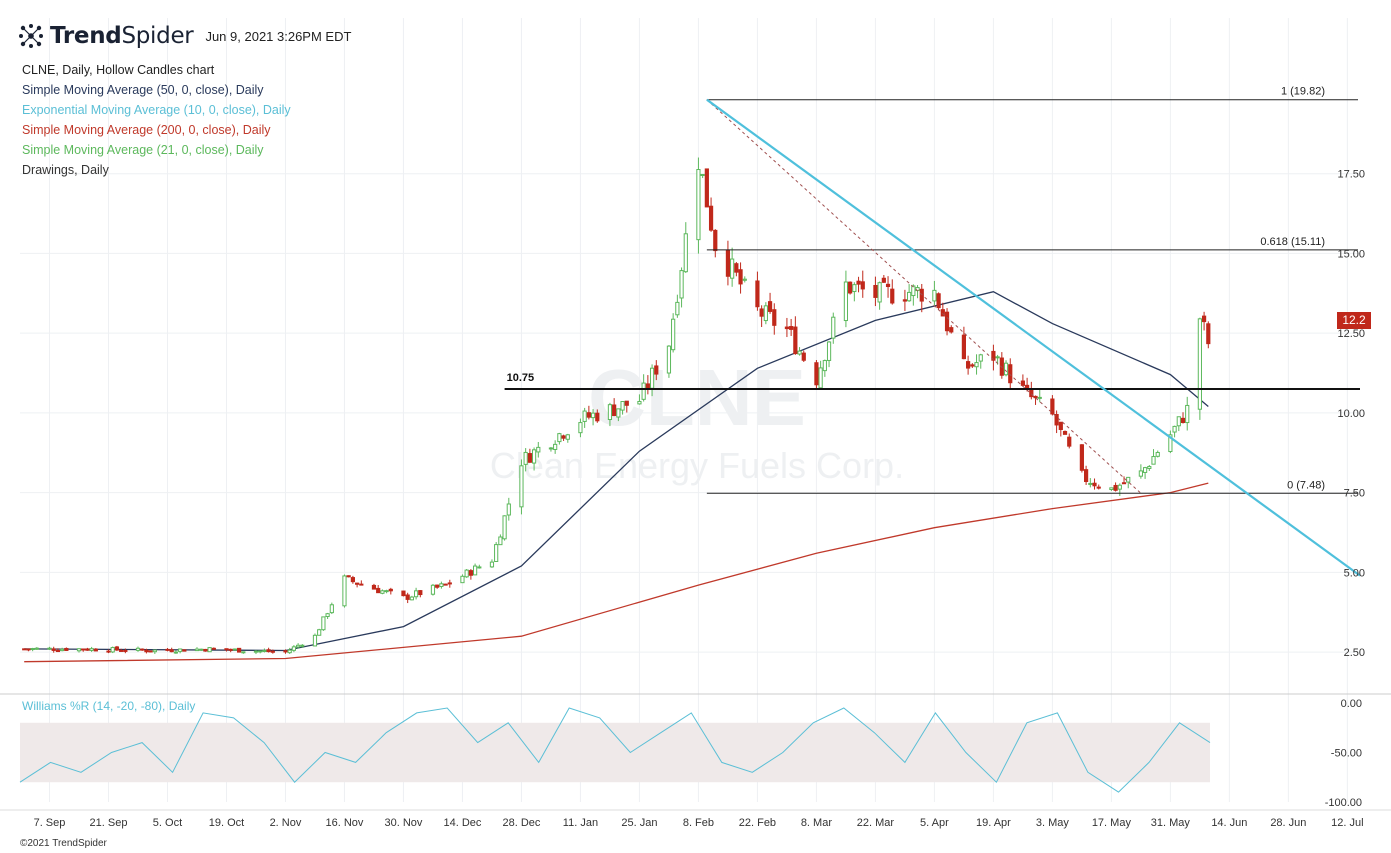 This screenshot has width=1391, height=853. What do you see at coordinates (1351, 704) in the screenshot?
I see `indicator-tick-label: 0.00` at bounding box center [1351, 704].